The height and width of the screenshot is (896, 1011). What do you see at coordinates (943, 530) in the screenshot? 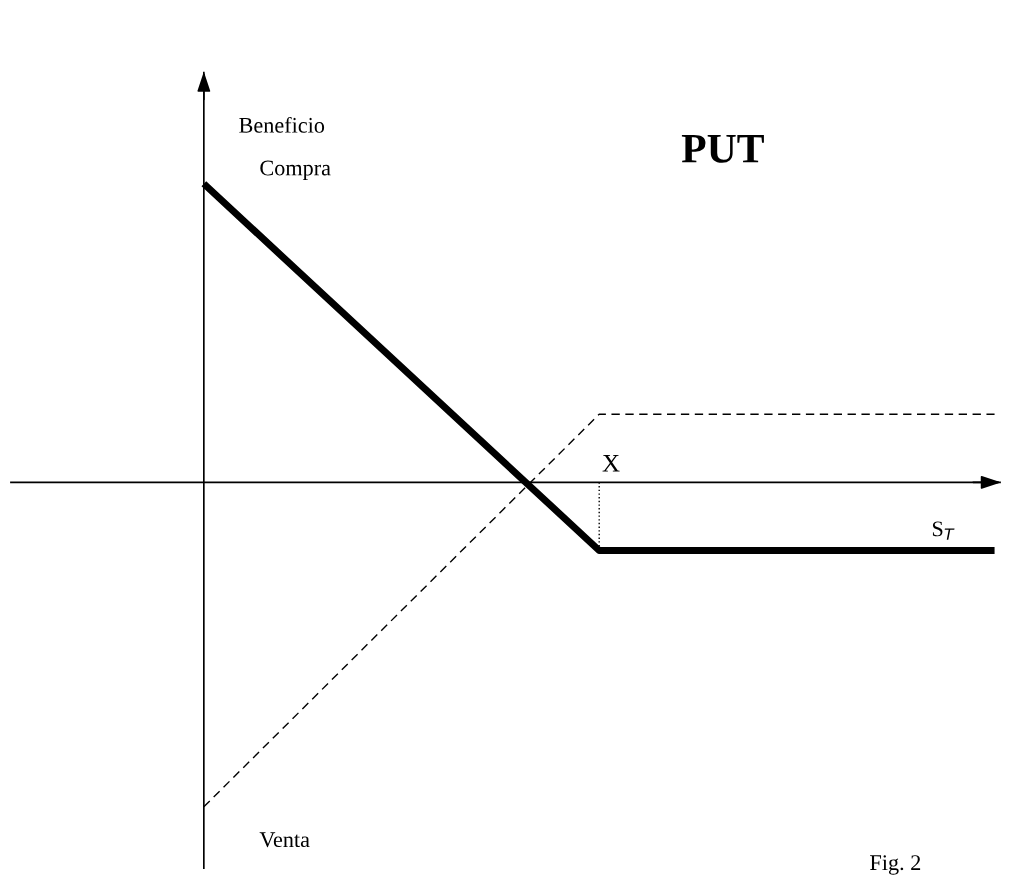
I see `x-axis-title: S$_{T}$` at bounding box center [943, 530].